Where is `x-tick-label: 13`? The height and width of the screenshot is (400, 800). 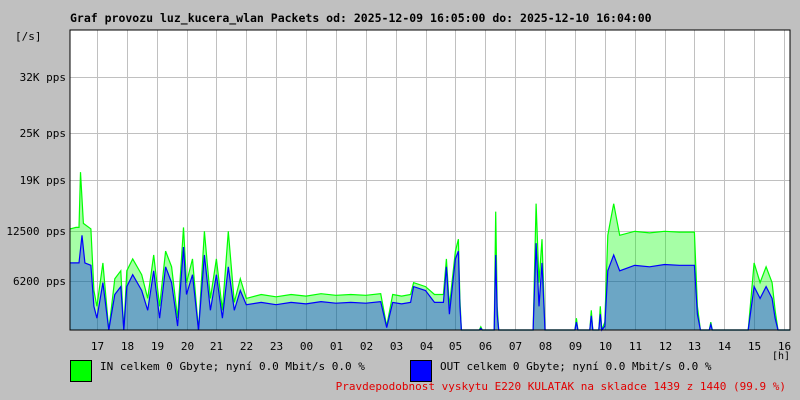
x-tick-label: 13 is located at coordinates (694, 346).